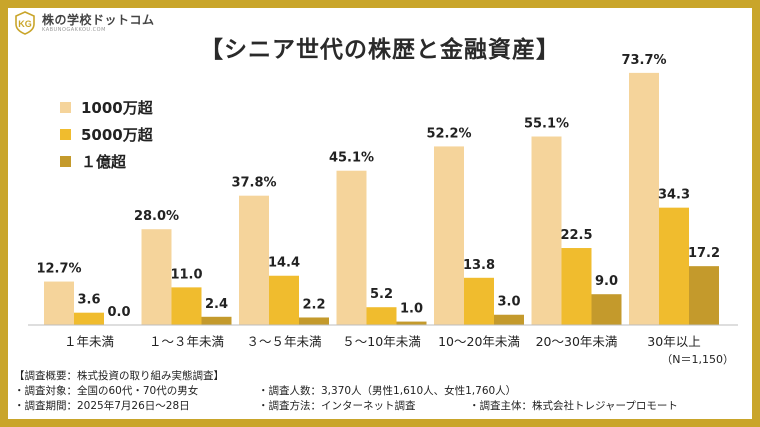  What do you see at coordinates (380, 50) in the screenshot?
I see `chart-title: 【シニア世代の株歴と金融資産】` at bounding box center [380, 50].